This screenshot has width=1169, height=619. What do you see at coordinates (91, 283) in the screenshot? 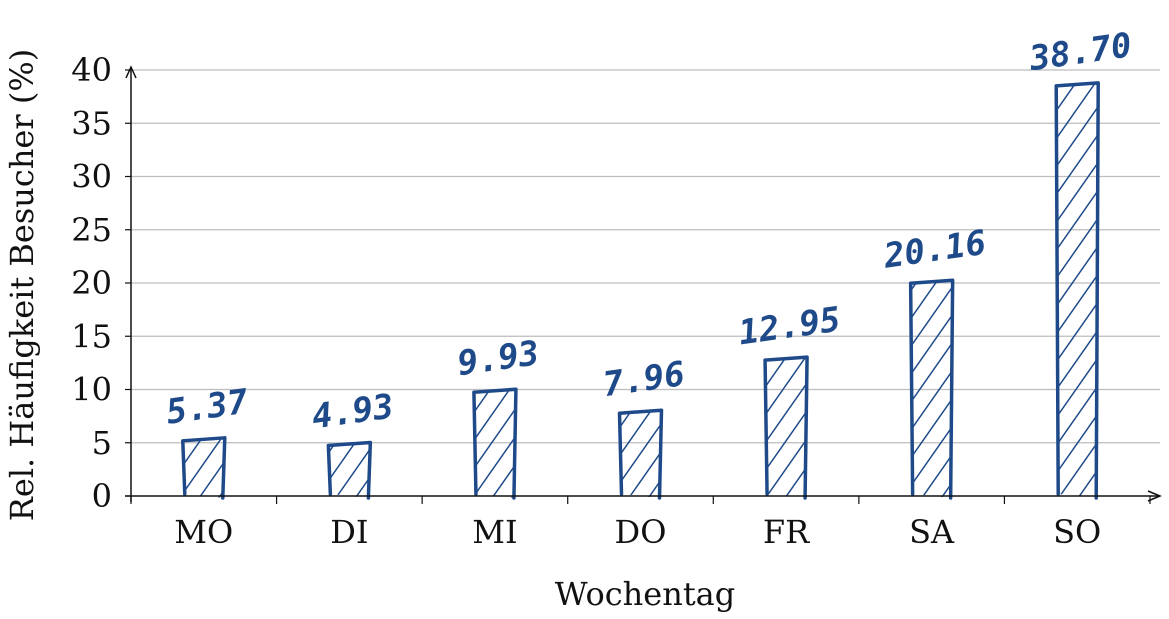
I see `y-tick-label: 20` at bounding box center [91, 283].